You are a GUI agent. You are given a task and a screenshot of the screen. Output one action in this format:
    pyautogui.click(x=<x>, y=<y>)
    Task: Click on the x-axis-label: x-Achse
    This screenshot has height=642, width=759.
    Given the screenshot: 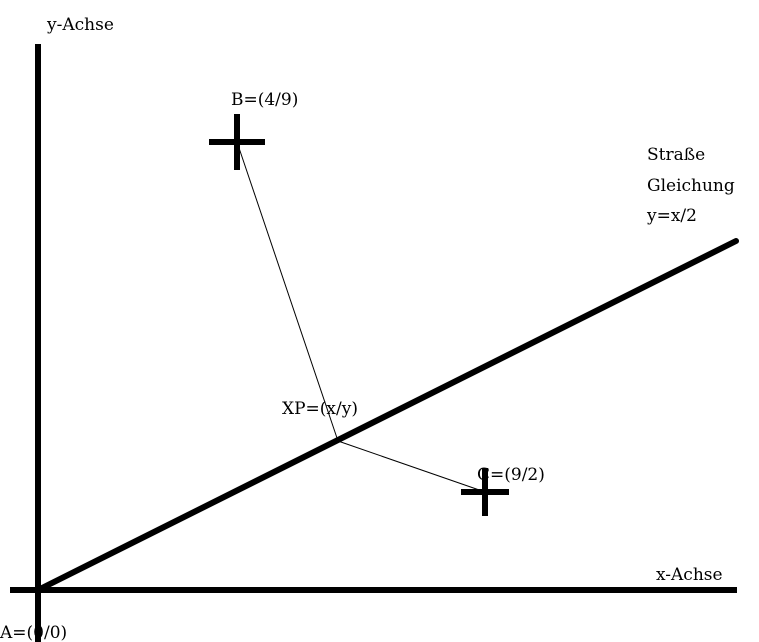 What is the action you would take?
    pyautogui.click(x=689, y=575)
    